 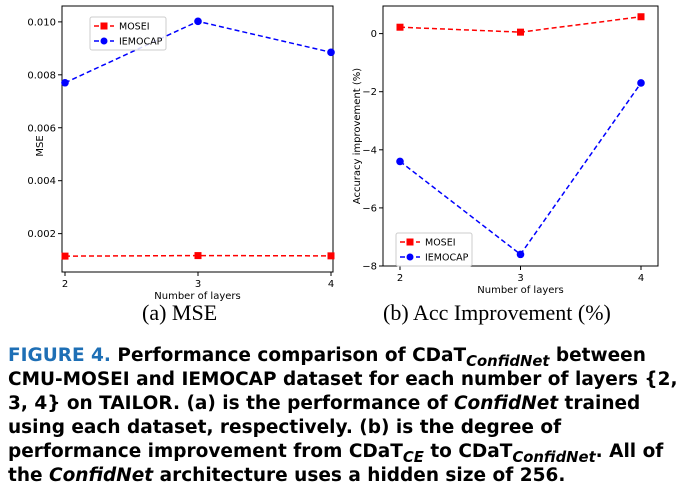 I want to click on acc-x-tick-label: 2, so click(x=400, y=278).